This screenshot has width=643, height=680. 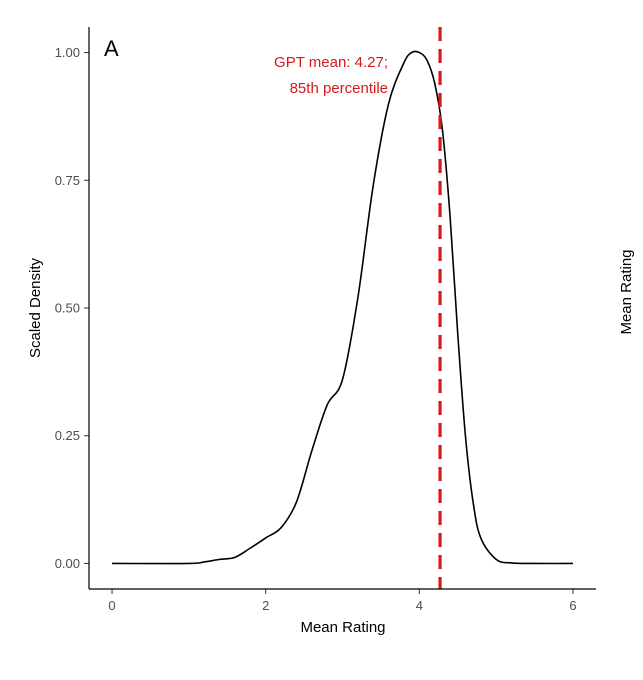 What do you see at coordinates (67, 435) in the screenshot?
I see `y-tick-label: 0.25` at bounding box center [67, 435].